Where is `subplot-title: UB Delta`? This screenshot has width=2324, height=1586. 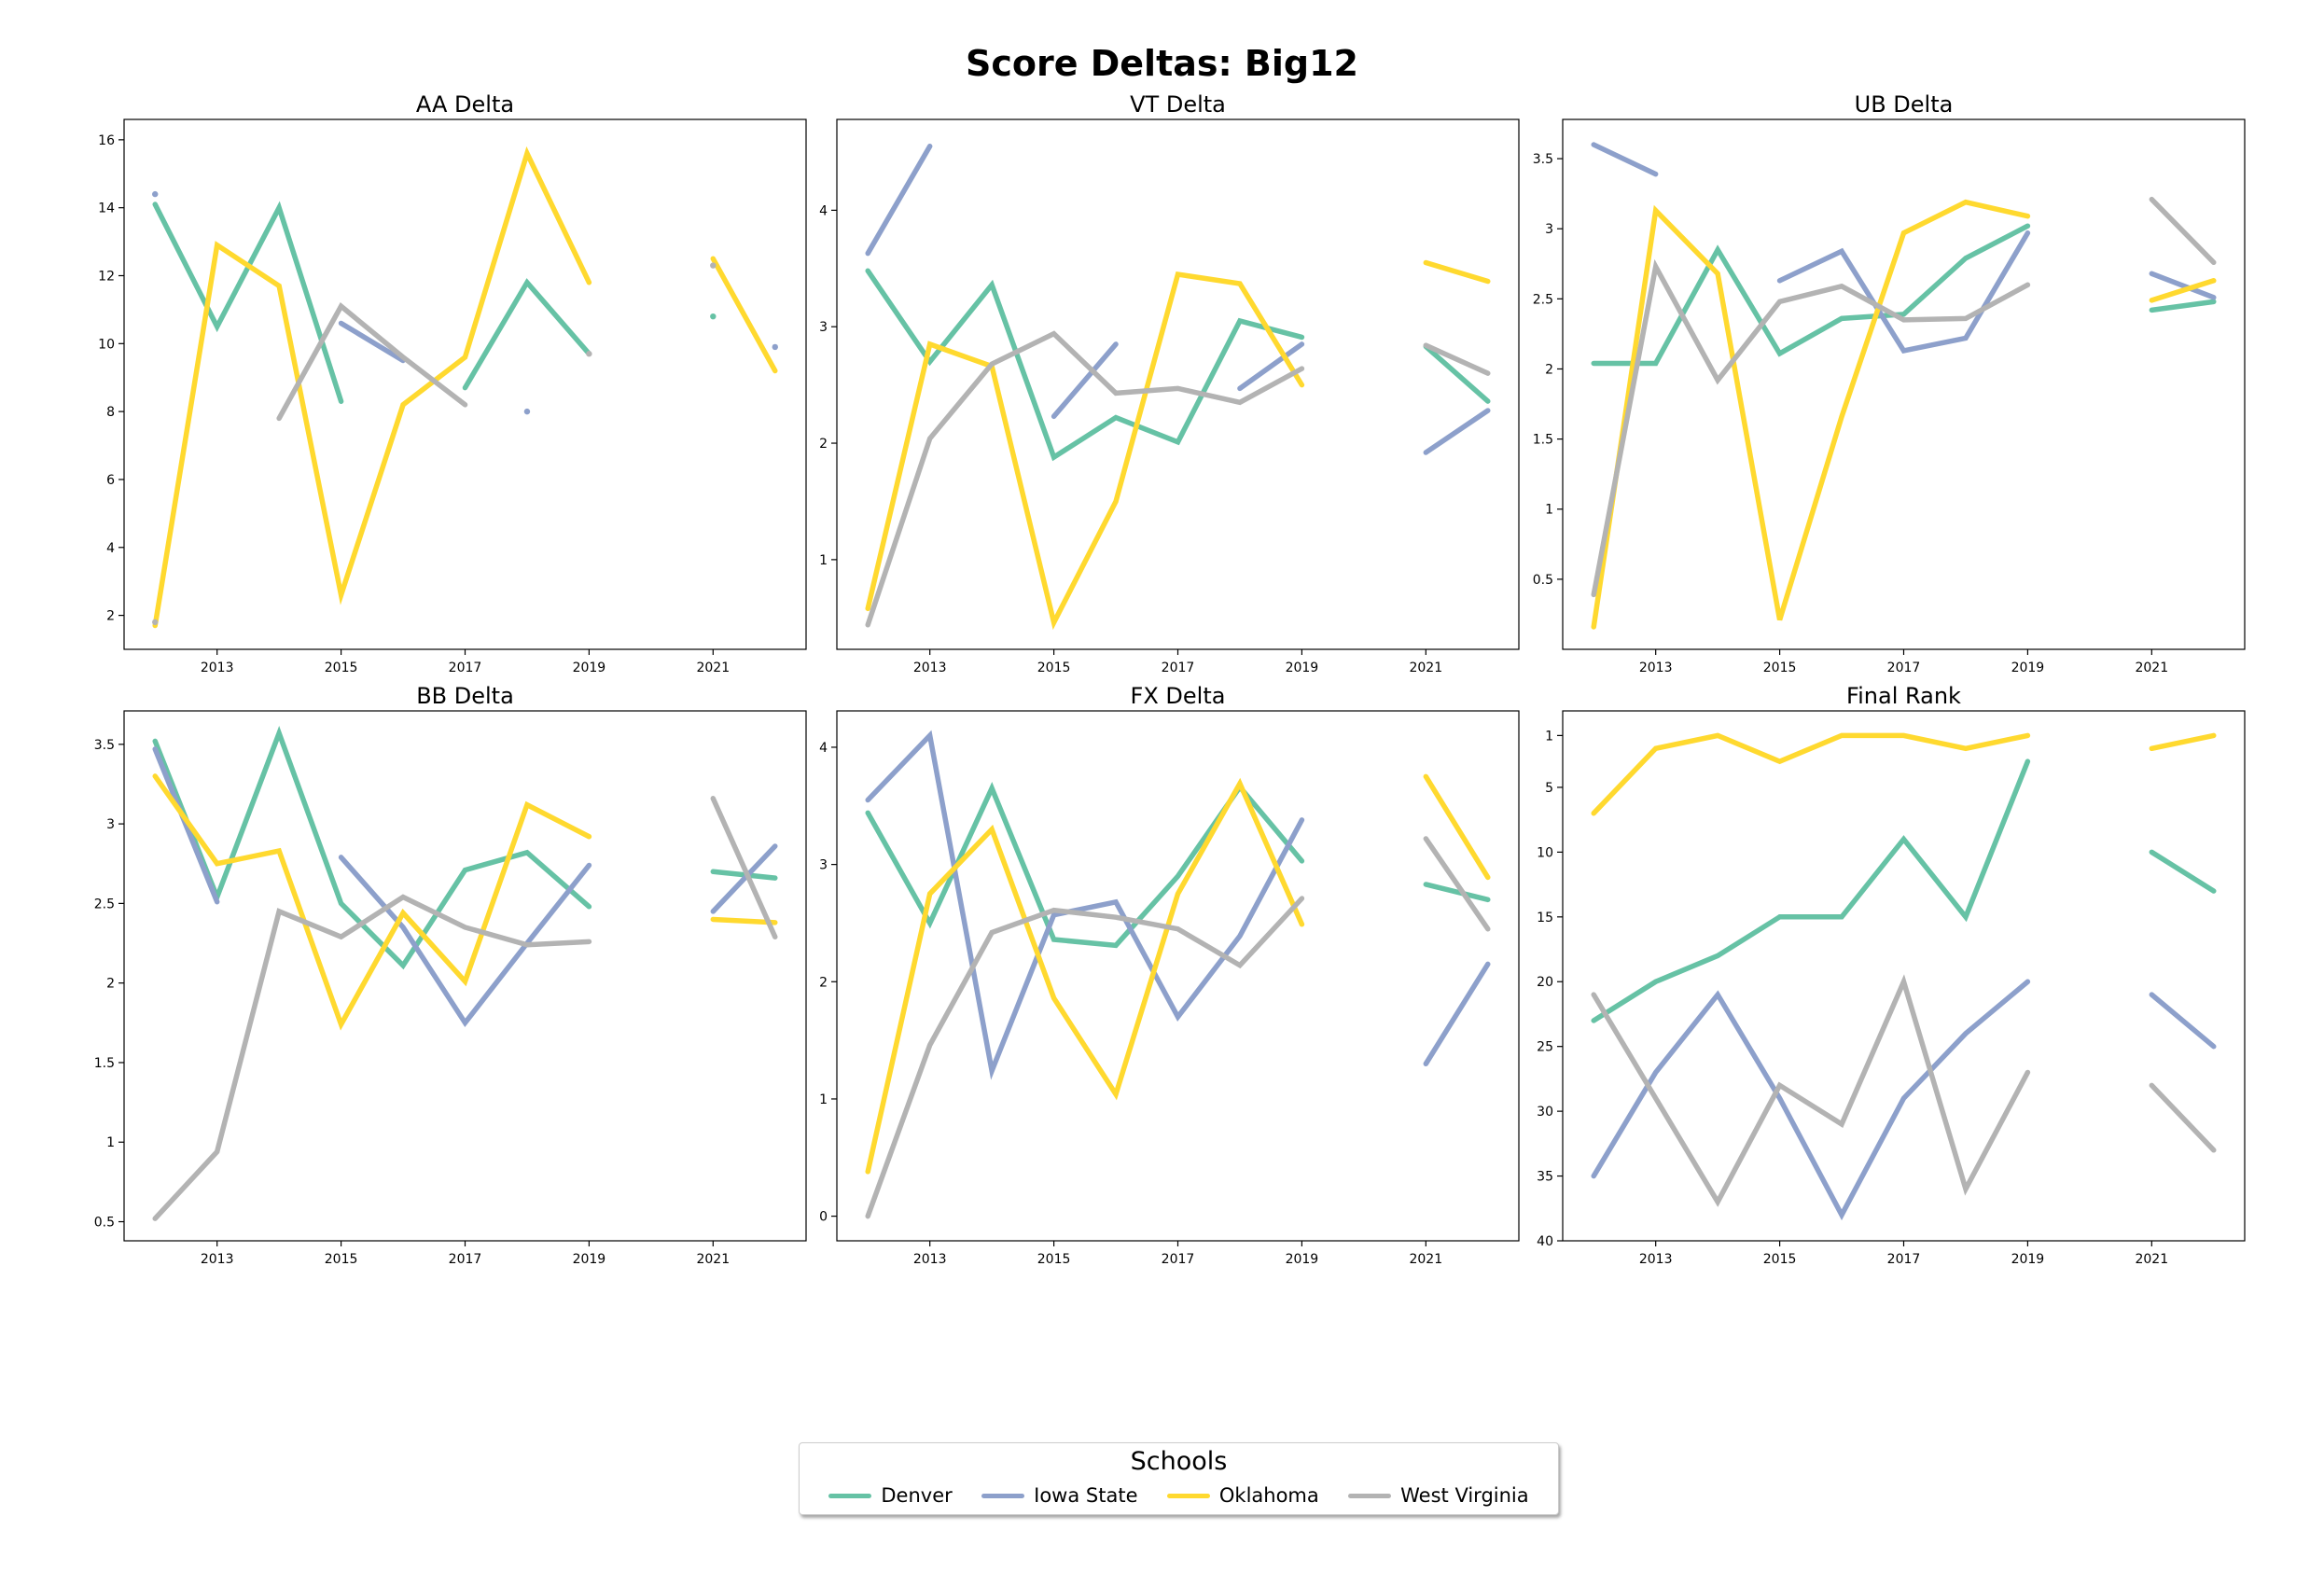 subplot-title: UB Delta is located at coordinates (1904, 104).